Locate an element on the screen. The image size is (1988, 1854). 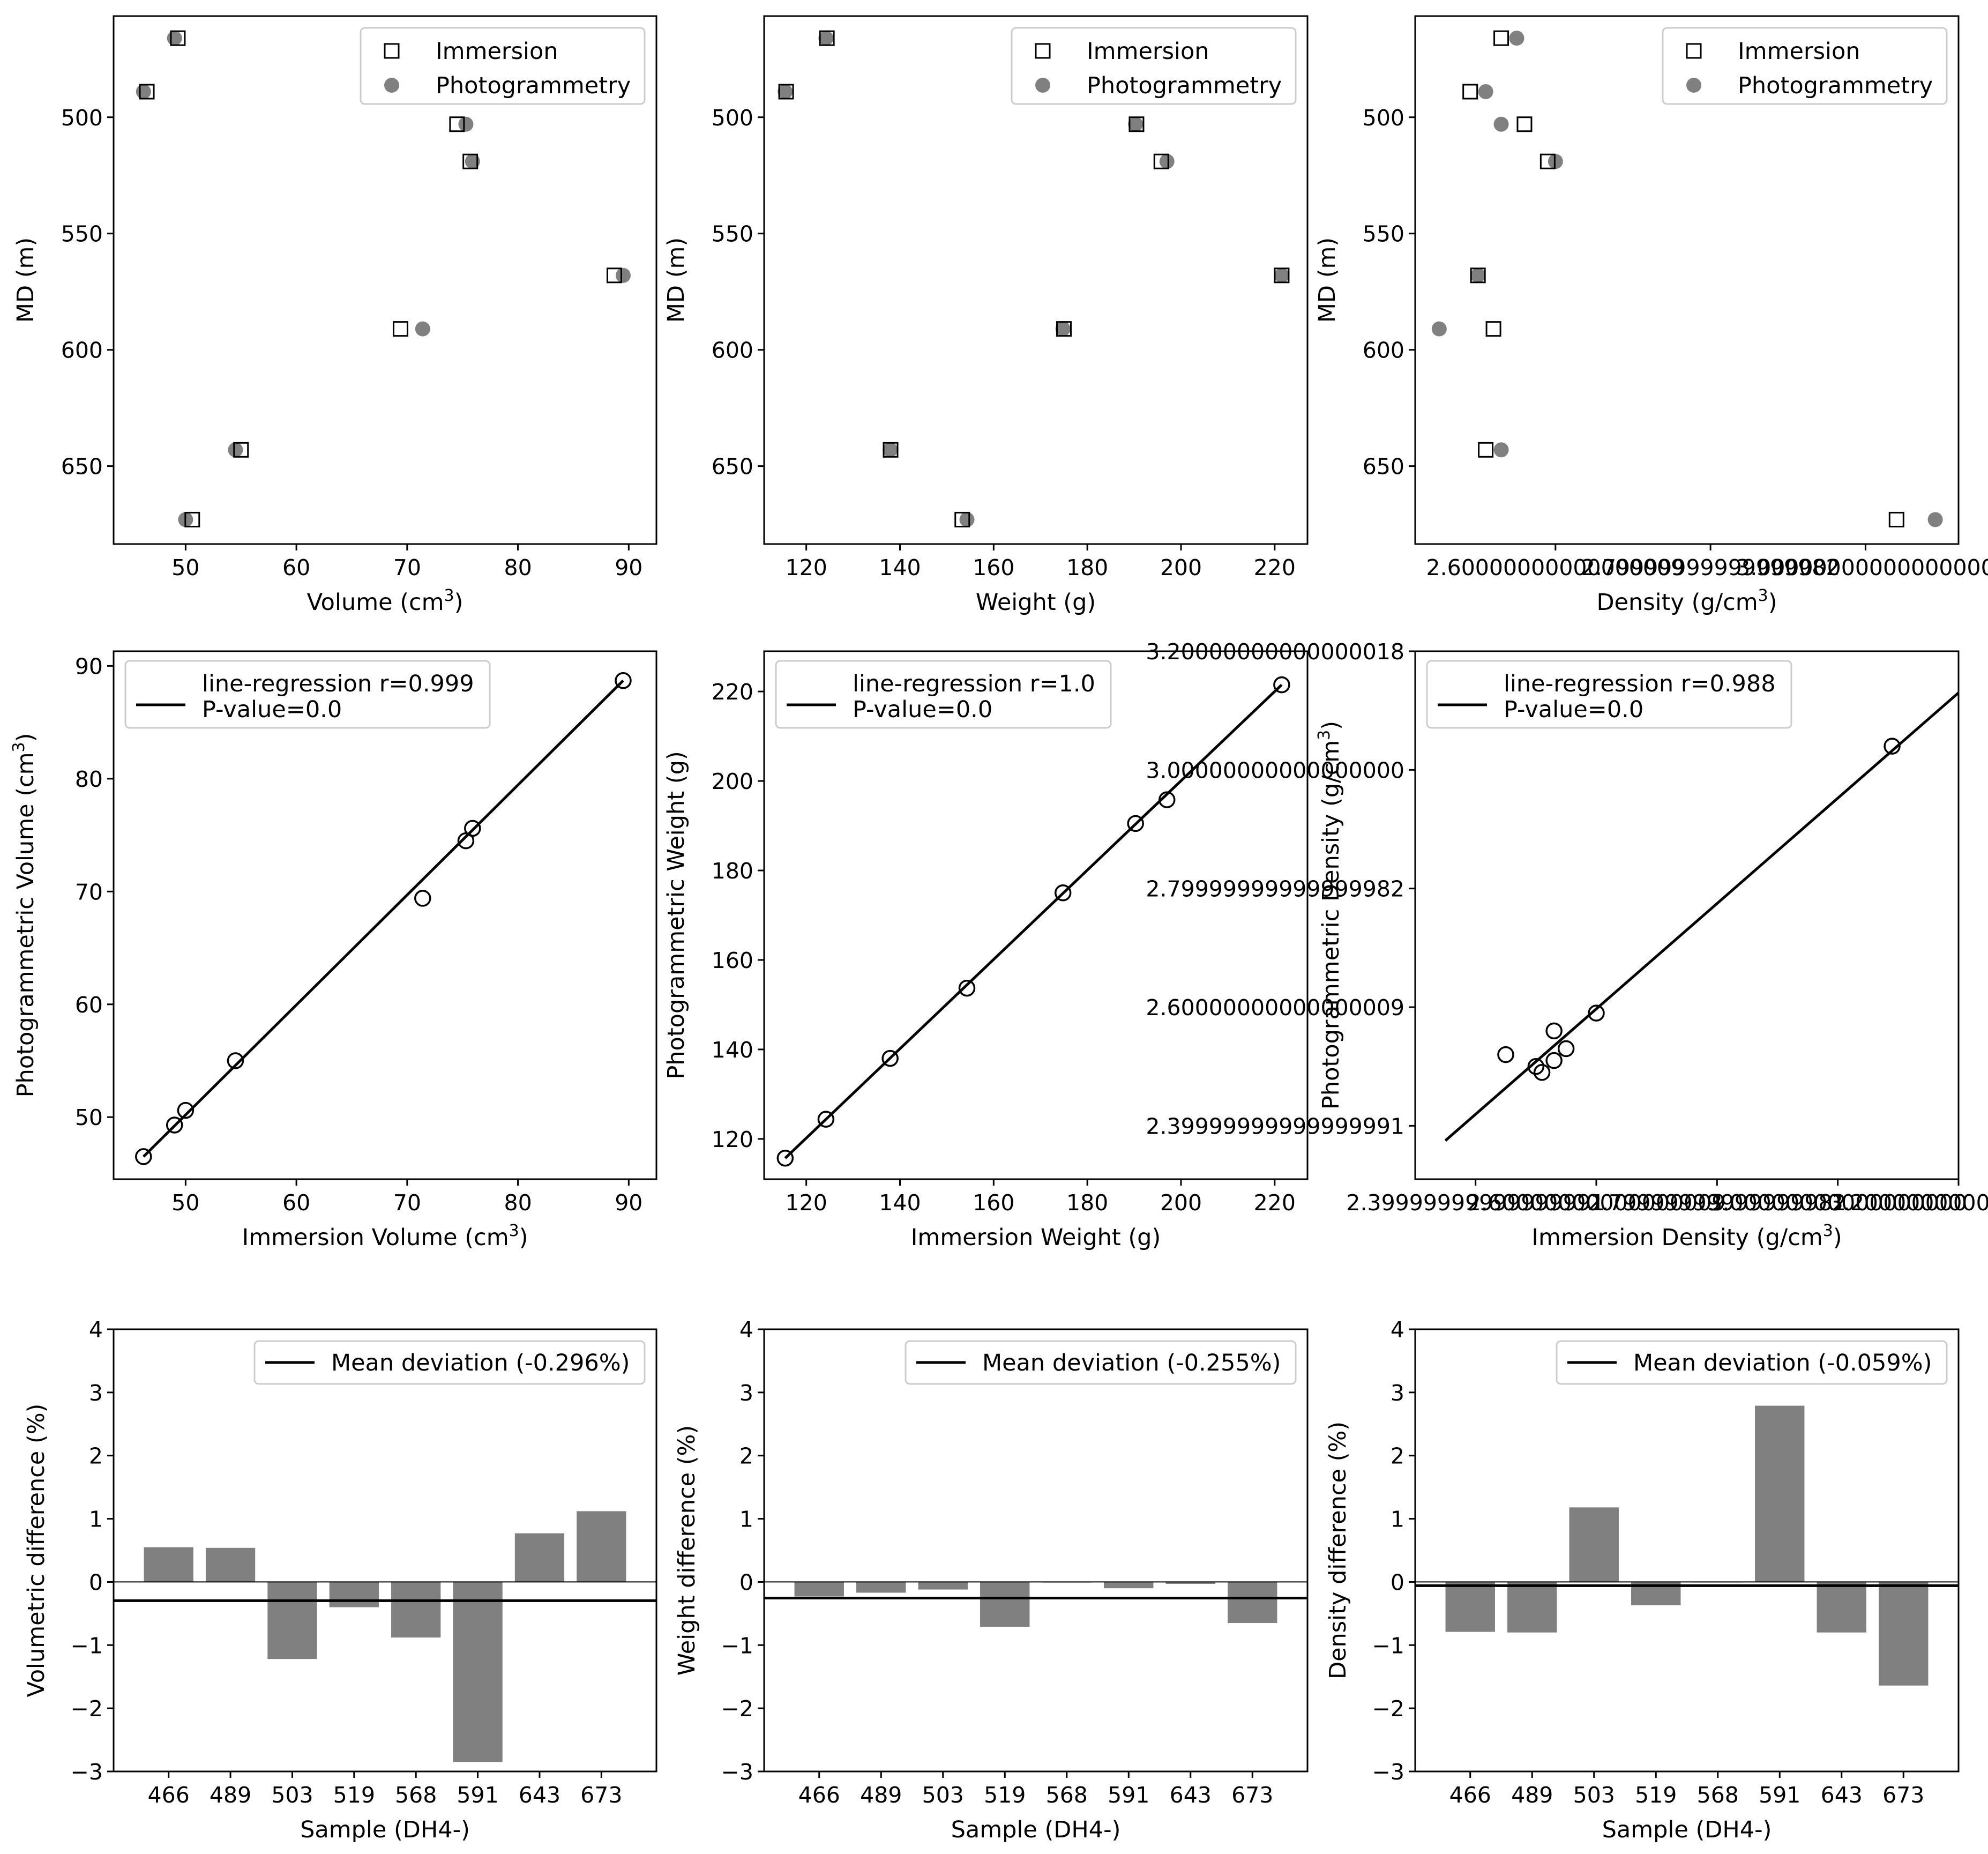
p12-xtick-label: 2.39999999999999991 is located at coordinates (1475, 1203).